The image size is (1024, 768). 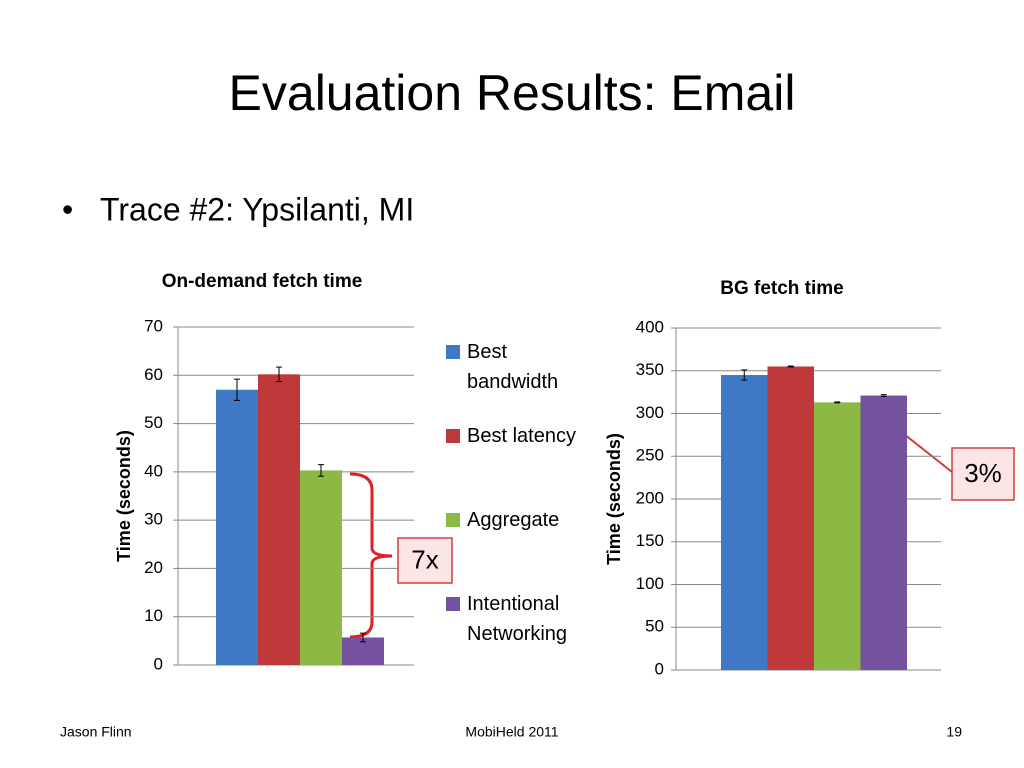 What do you see at coordinates (650, 369) in the screenshot?
I see `y-tick-label: 350` at bounding box center [650, 369].